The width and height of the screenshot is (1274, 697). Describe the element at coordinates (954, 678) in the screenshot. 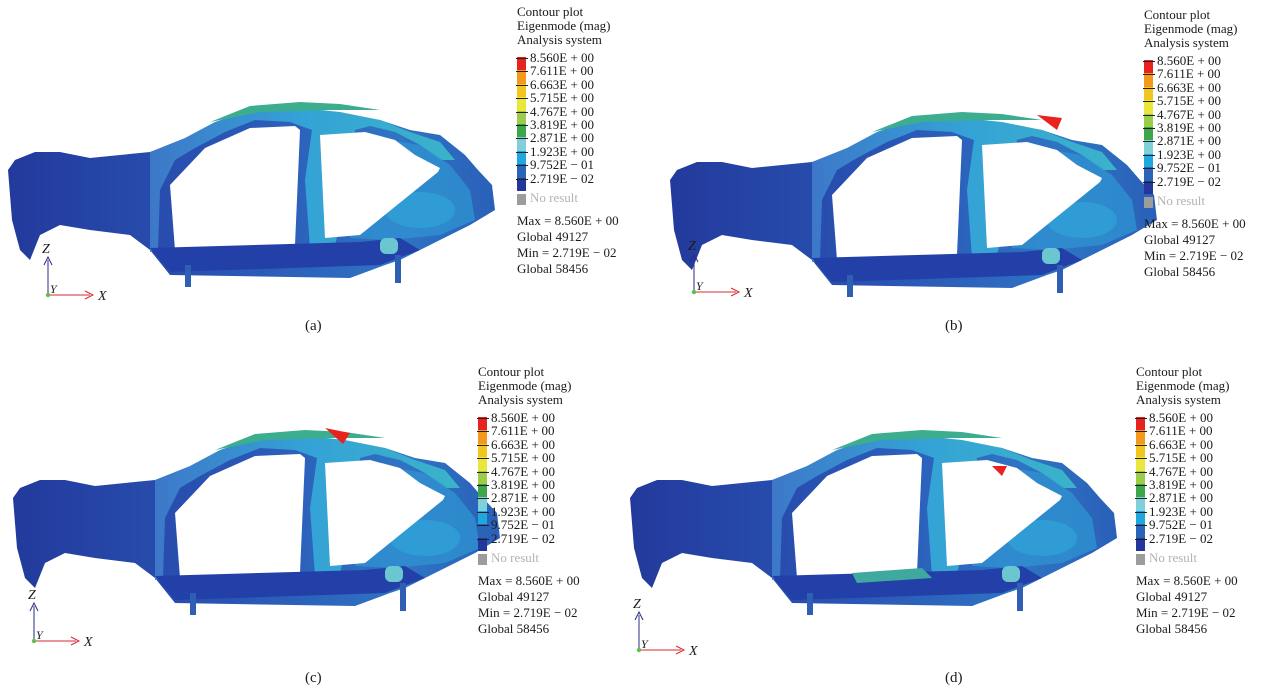

I see `caption: (d)` at that location.